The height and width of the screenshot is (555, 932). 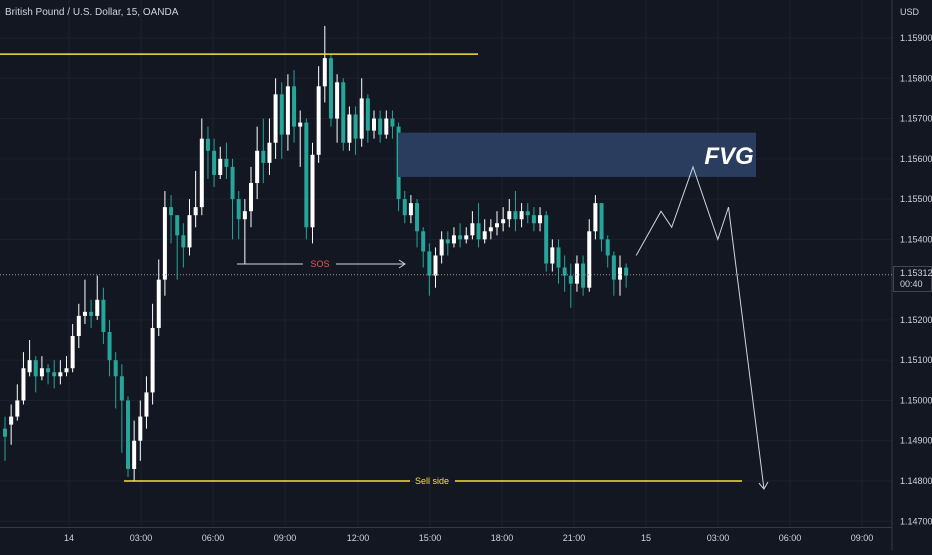 What do you see at coordinates (213, 538) in the screenshot?
I see `time-tick-label: 06:00` at bounding box center [213, 538].